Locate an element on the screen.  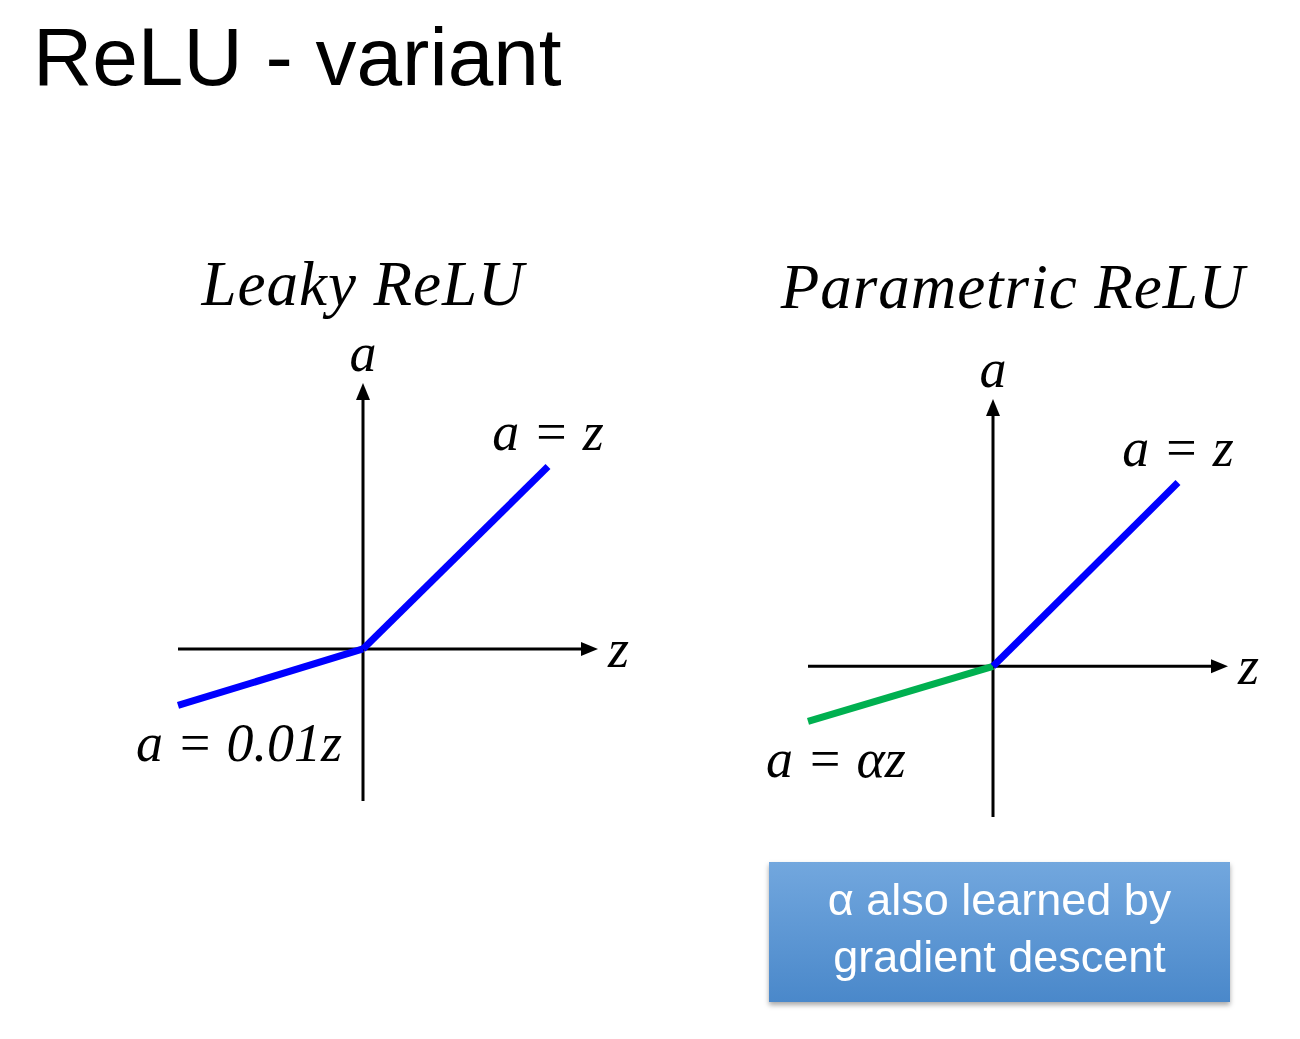
text: ReLU - variant is located at coordinates (297, 56).